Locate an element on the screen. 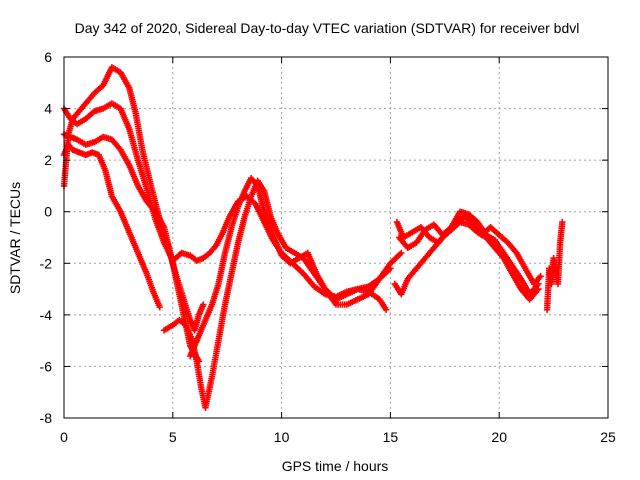 Image resolution: width=640 pixels, height=480 pixels. x-tick-label: 25 is located at coordinates (608, 437).